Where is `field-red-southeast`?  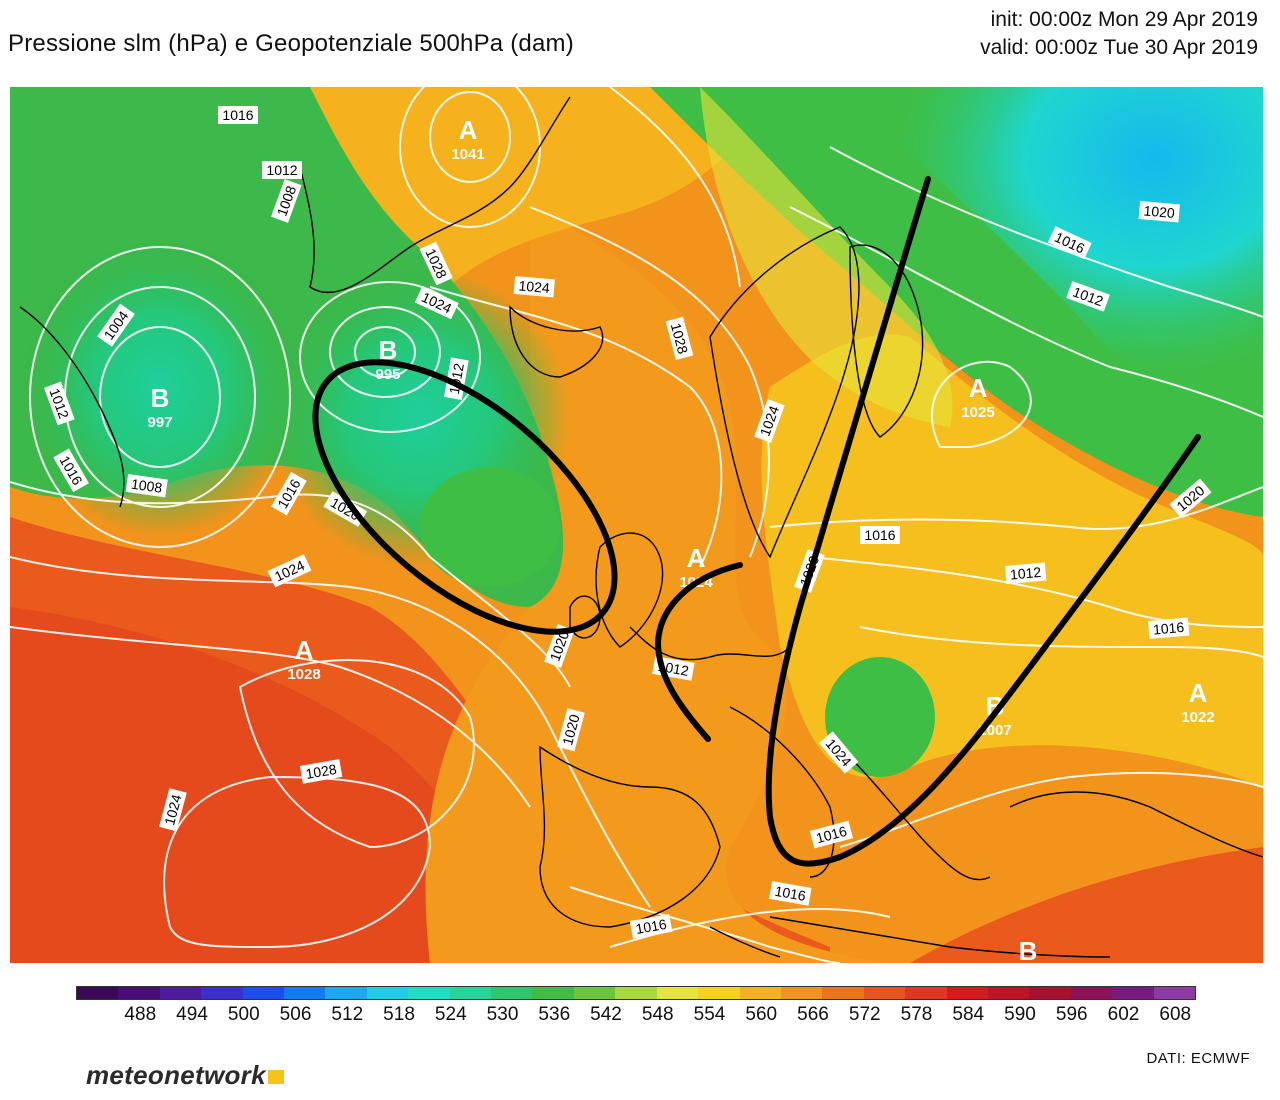
field-red-southeast is located at coordinates (1086, 905).